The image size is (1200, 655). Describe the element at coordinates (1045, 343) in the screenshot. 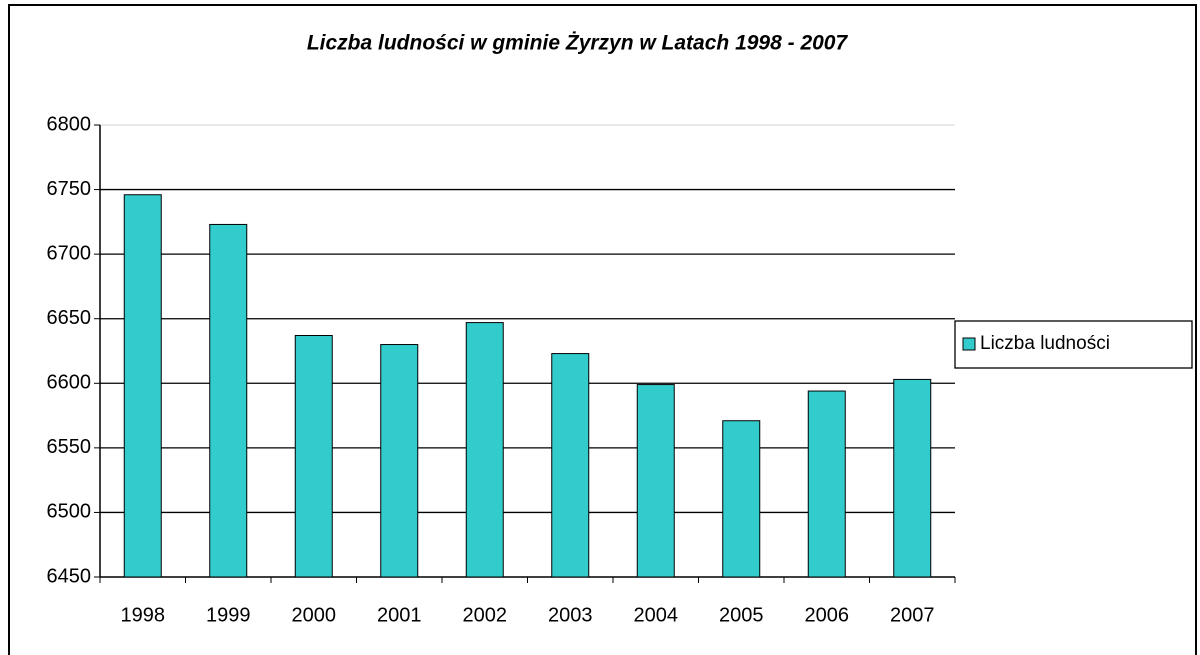

I see `legend-label: Liczba ludności` at that location.